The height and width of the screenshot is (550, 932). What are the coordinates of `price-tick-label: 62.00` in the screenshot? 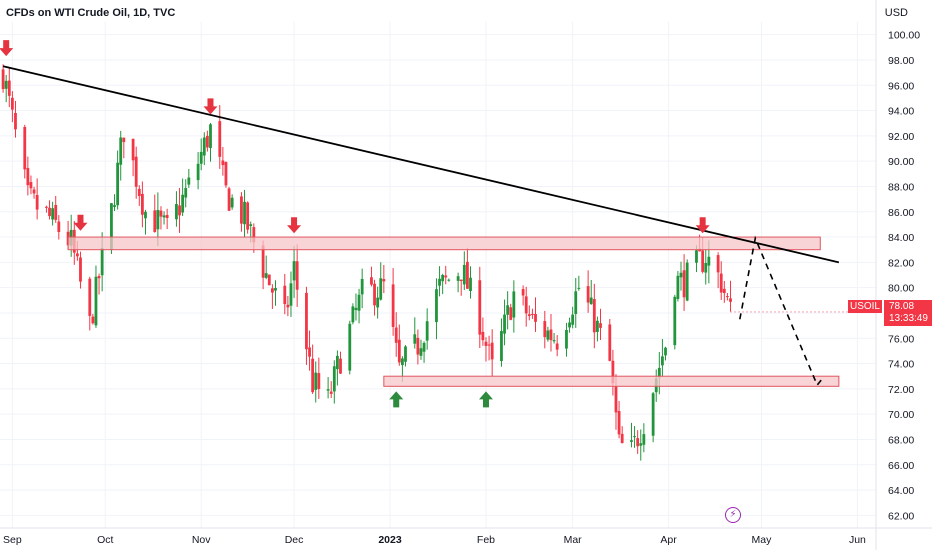 It's located at (901, 516).